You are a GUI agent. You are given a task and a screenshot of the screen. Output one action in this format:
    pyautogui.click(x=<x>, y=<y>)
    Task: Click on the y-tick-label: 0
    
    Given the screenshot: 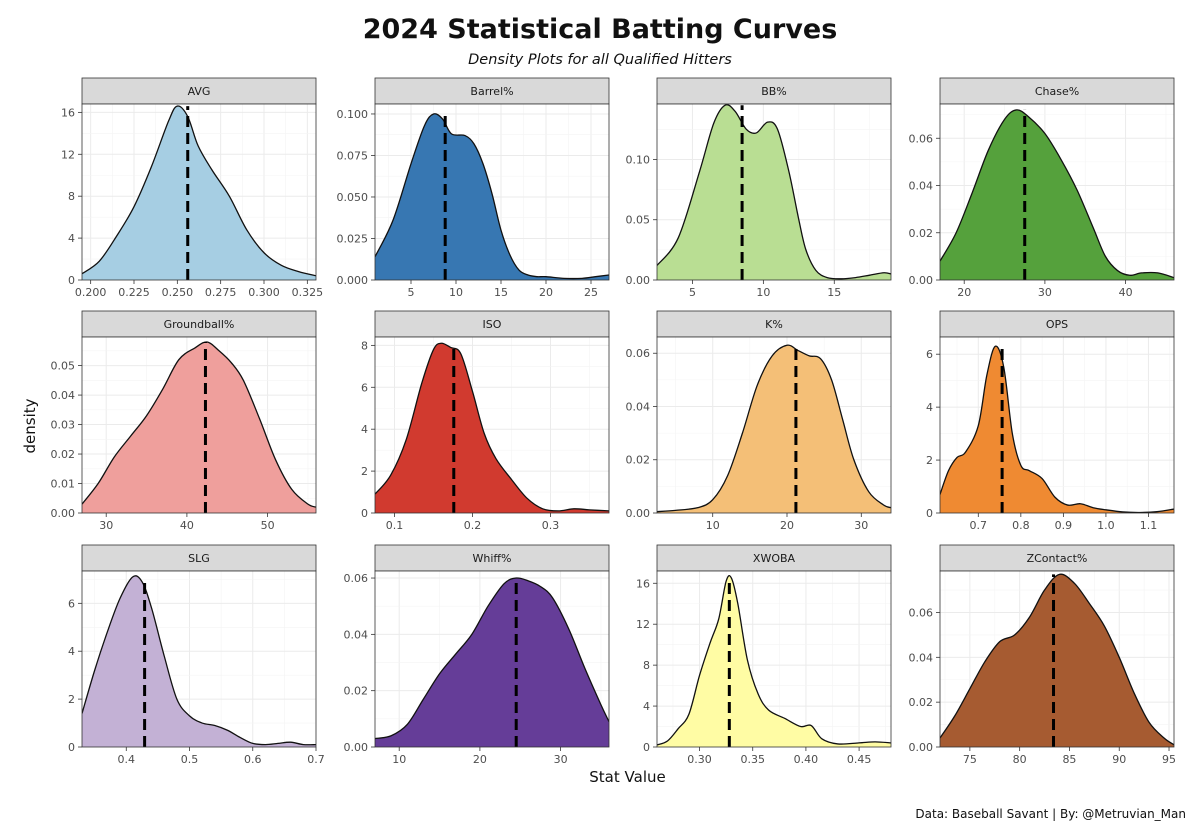 What is the action you would take?
    pyautogui.click(x=71, y=747)
    